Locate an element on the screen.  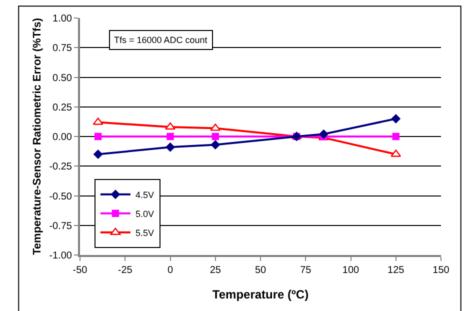
y-tick-label: -0.50 is located at coordinates (60, 196).